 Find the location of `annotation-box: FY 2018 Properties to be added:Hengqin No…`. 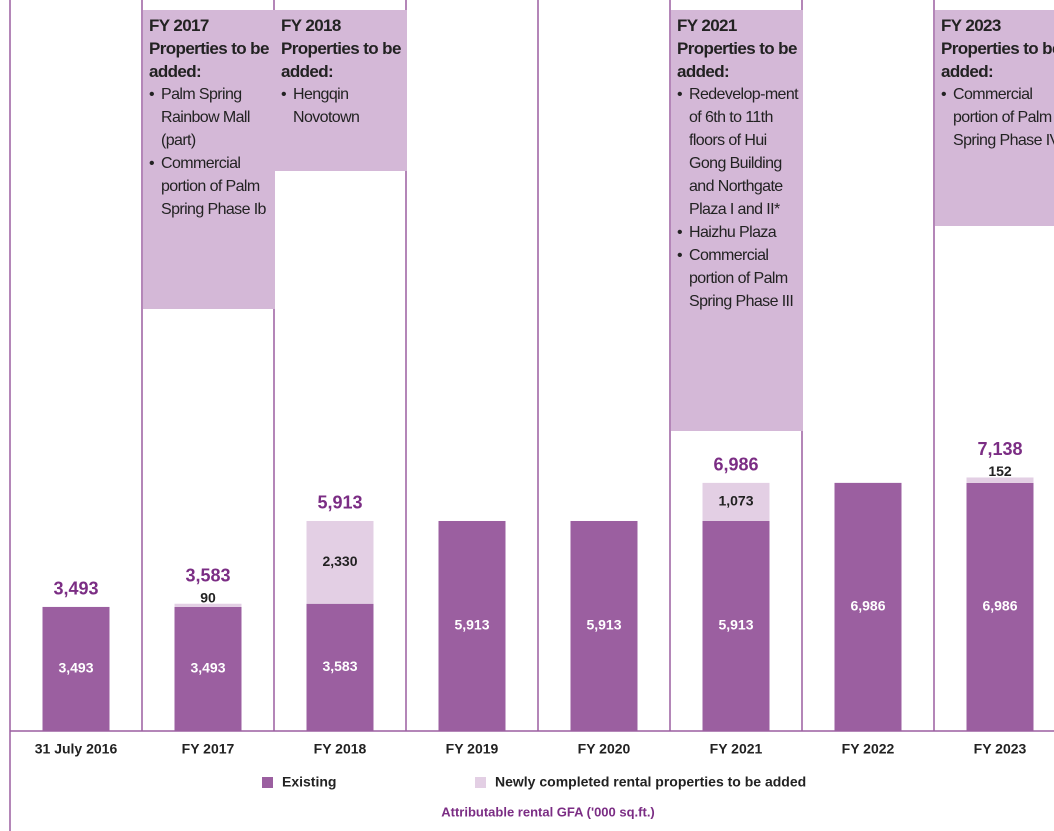

annotation-box: FY 2018 Properties to be added:Hengqin No… is located at coordinates (341, 90).